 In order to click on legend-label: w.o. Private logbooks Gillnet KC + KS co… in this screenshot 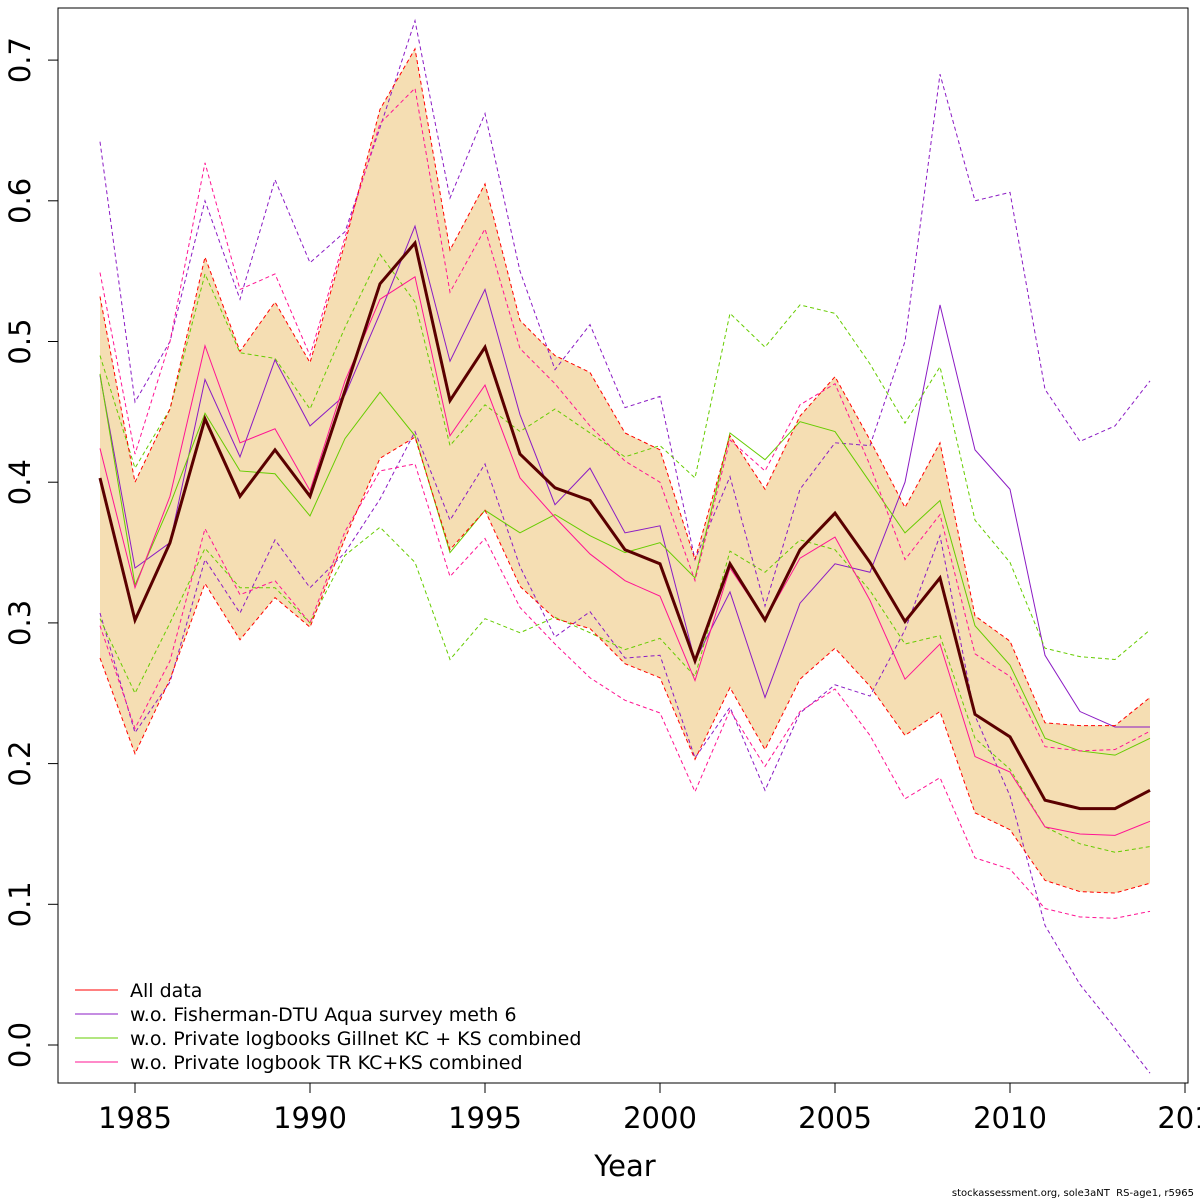, I will do `click(355, 1039)`.